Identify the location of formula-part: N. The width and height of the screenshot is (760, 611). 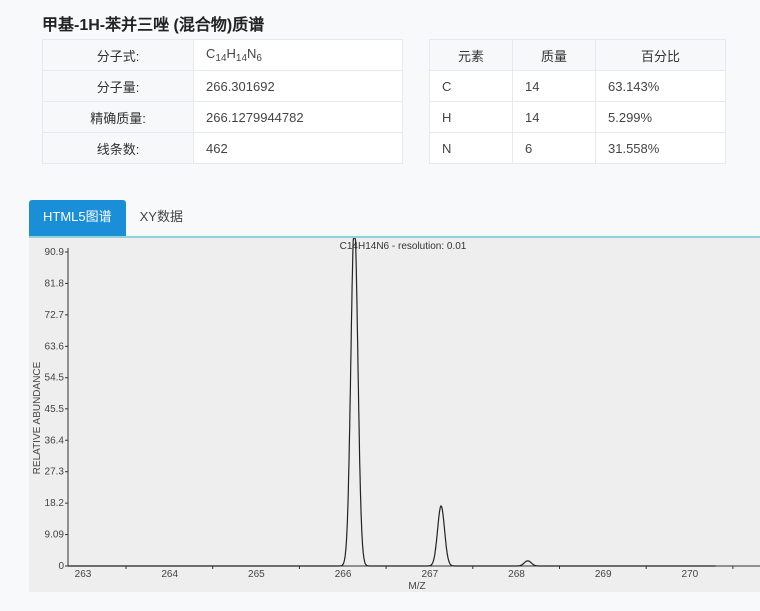
(252, 53).